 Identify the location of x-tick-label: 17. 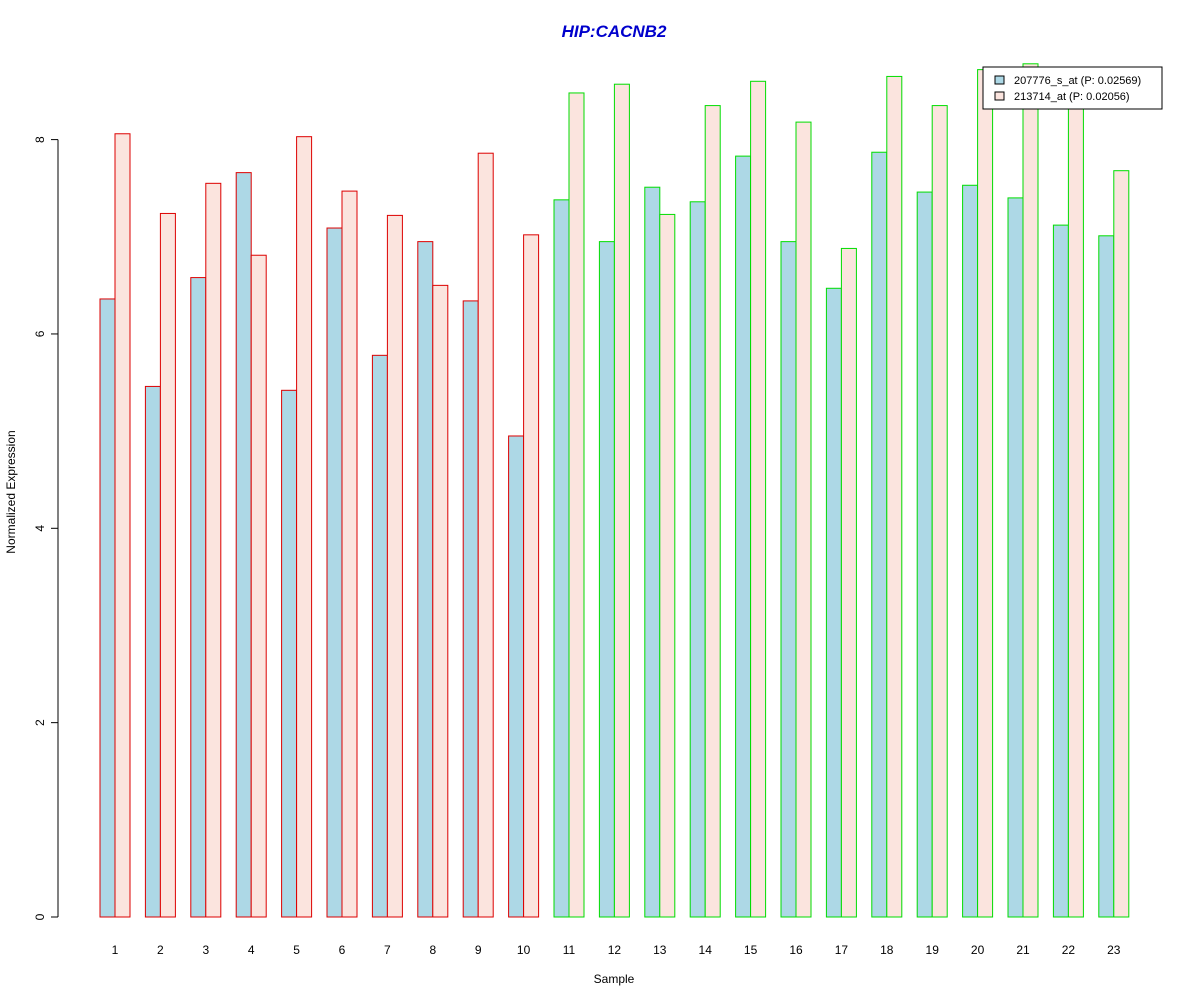
(842, 950).